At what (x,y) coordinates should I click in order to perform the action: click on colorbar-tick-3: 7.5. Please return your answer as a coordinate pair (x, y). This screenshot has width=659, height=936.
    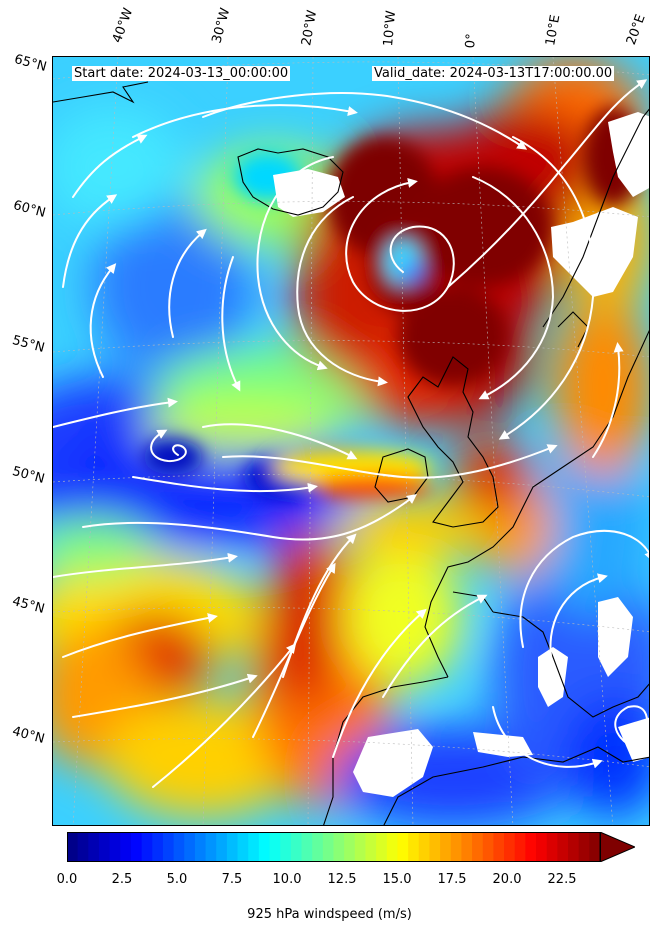
    Looking at the image, I should click on (232, 879).